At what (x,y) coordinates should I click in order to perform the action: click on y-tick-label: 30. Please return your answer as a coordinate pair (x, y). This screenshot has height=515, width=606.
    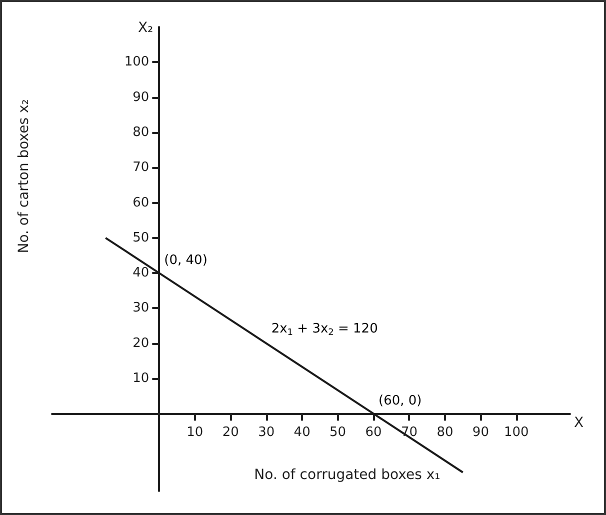
    Looking at the image, I should click on (141, 308).